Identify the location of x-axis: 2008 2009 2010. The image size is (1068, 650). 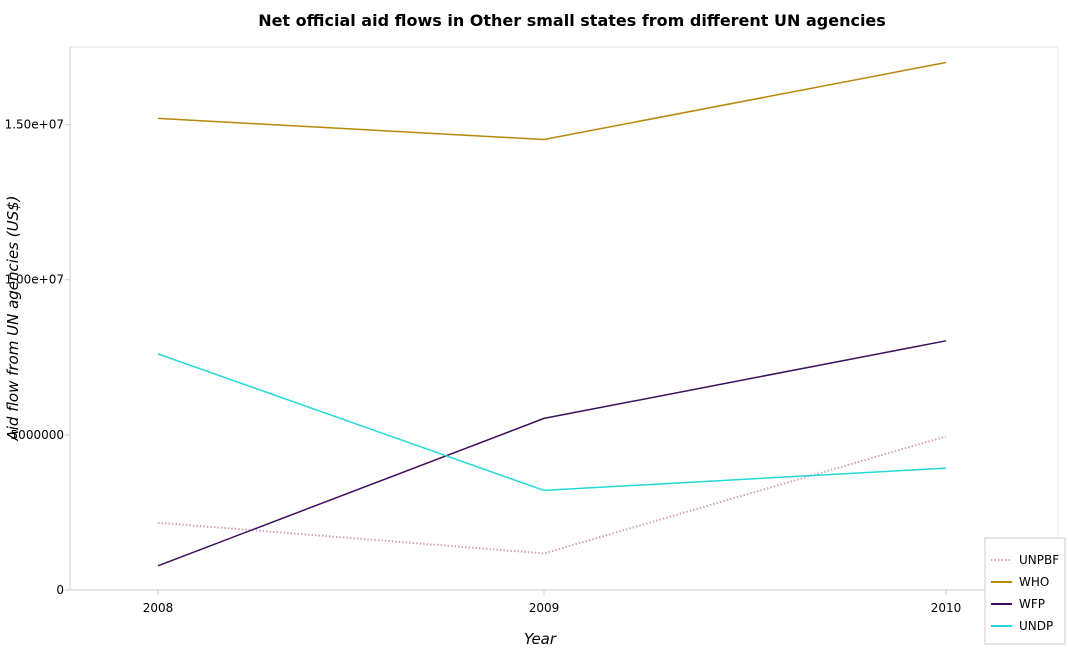
(564, 602).